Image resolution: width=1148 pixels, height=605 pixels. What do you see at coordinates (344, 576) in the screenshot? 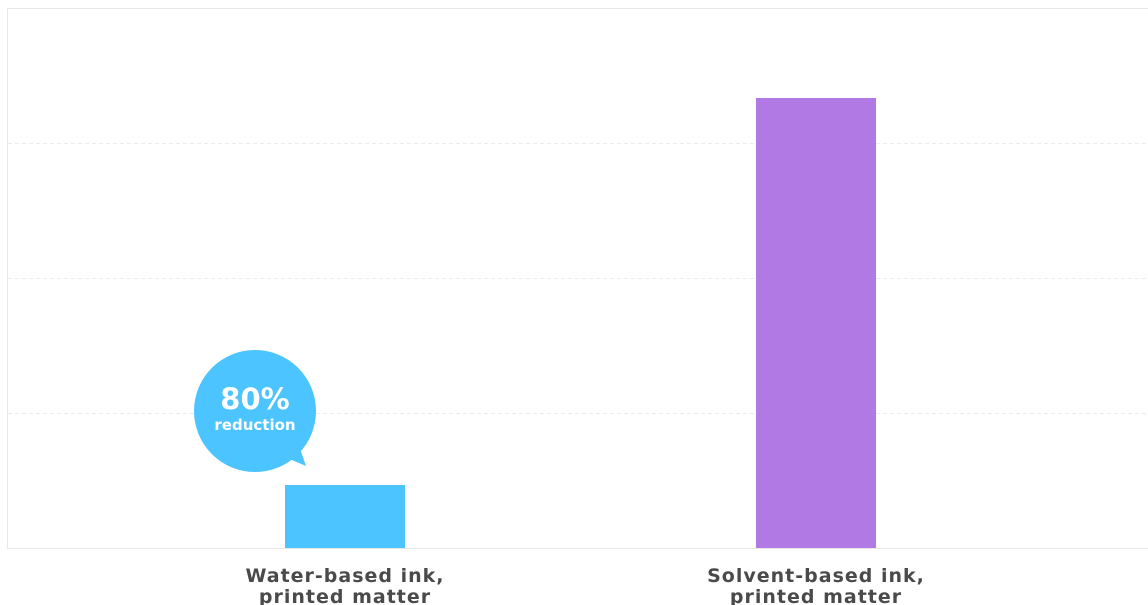
I see `category-label-1-line-1: Water-based ink,` at bounding box center [344, 576].